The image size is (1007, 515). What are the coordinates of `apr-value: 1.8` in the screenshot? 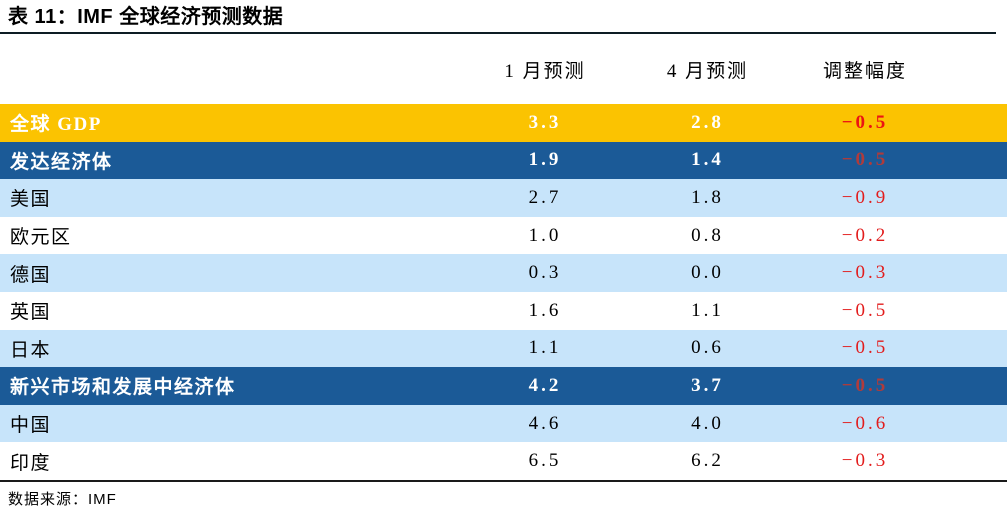 It's located at (707, 197).